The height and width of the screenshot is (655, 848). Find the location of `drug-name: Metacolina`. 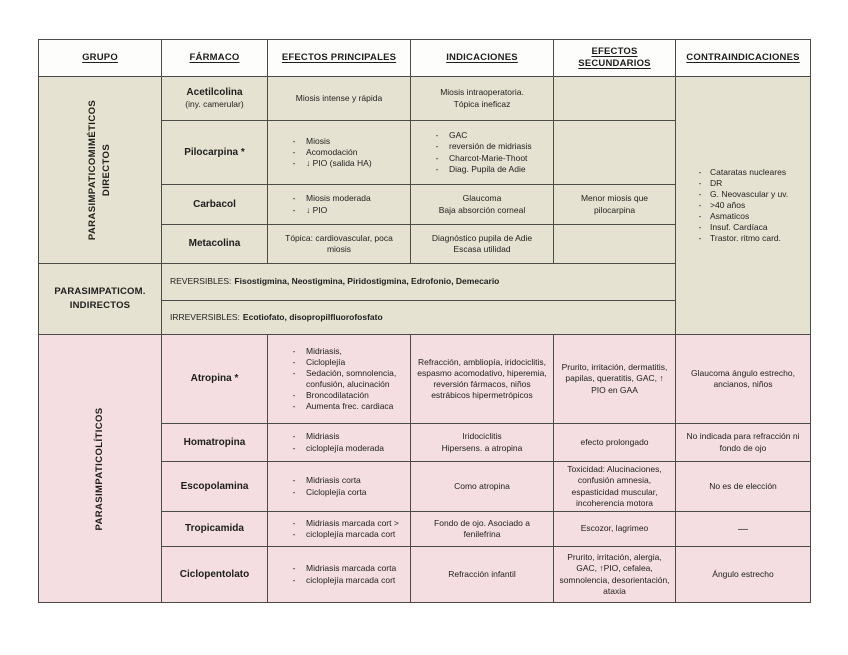

drug-name: Metacolina is located at coordinates (214, 243).